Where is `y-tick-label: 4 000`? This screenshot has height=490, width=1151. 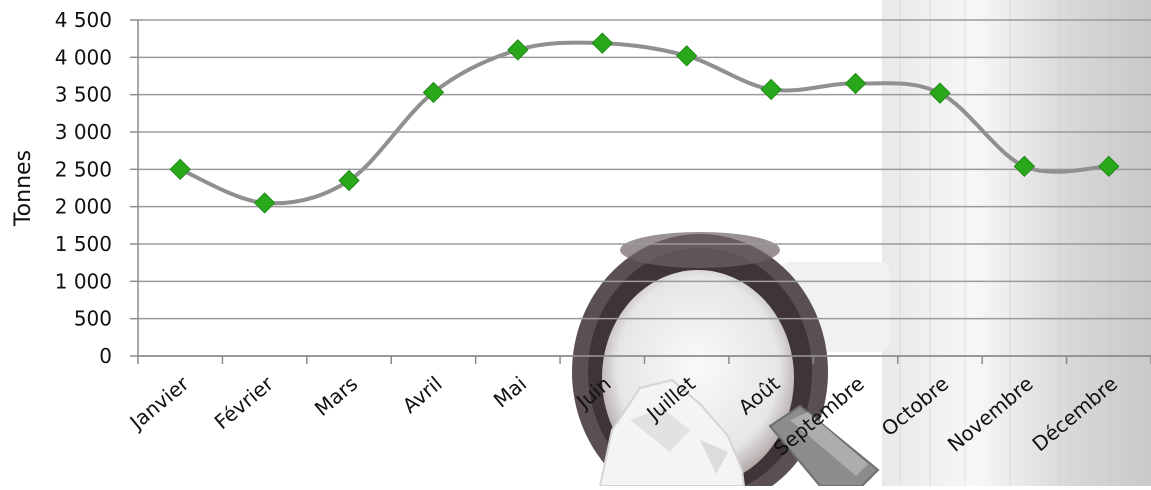
y-tick-label: 4 000 is located at coordinates (83, 57).